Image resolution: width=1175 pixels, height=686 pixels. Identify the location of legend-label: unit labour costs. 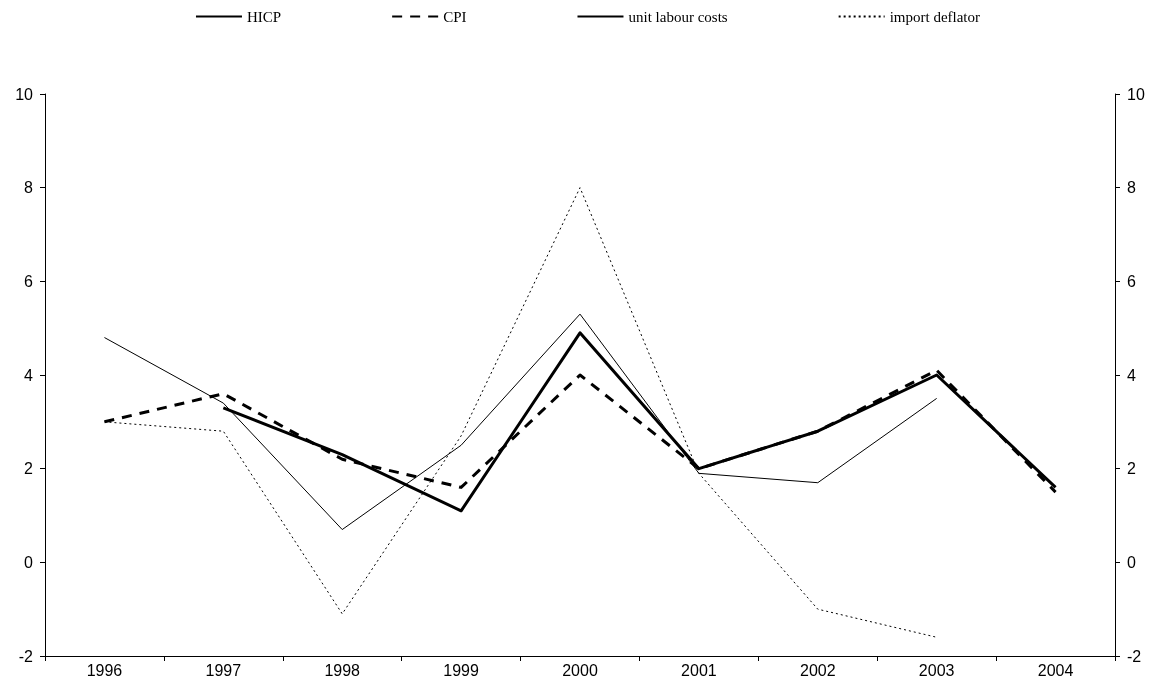
(678, 16).